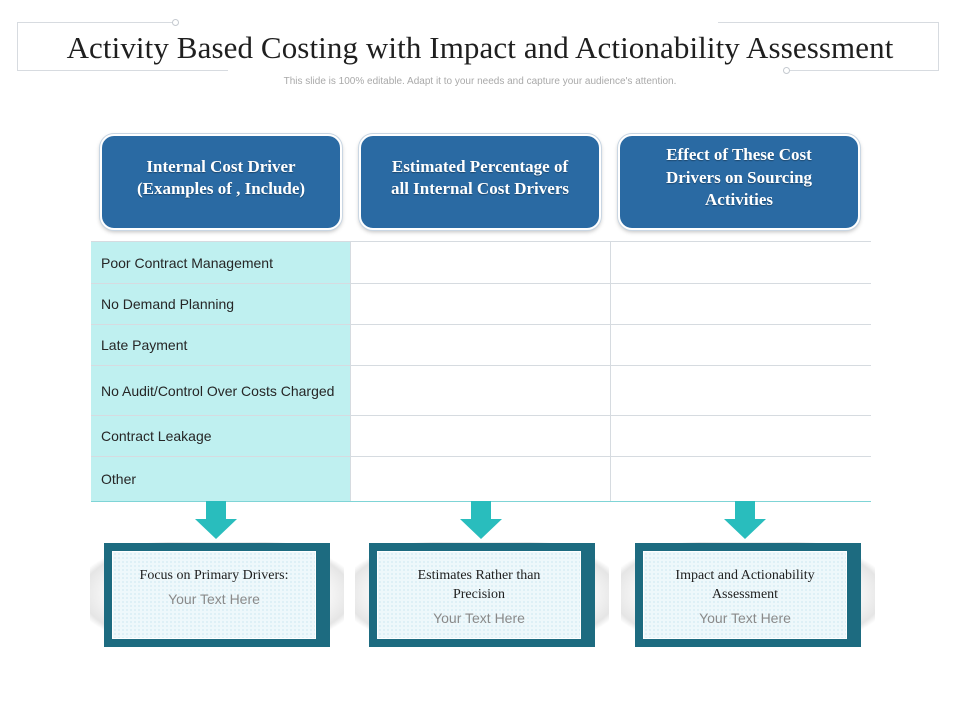  Describe the element at coordinates (220, 262) in the screenshot. I see `driver-cell: Poor Contract Management` at that location.